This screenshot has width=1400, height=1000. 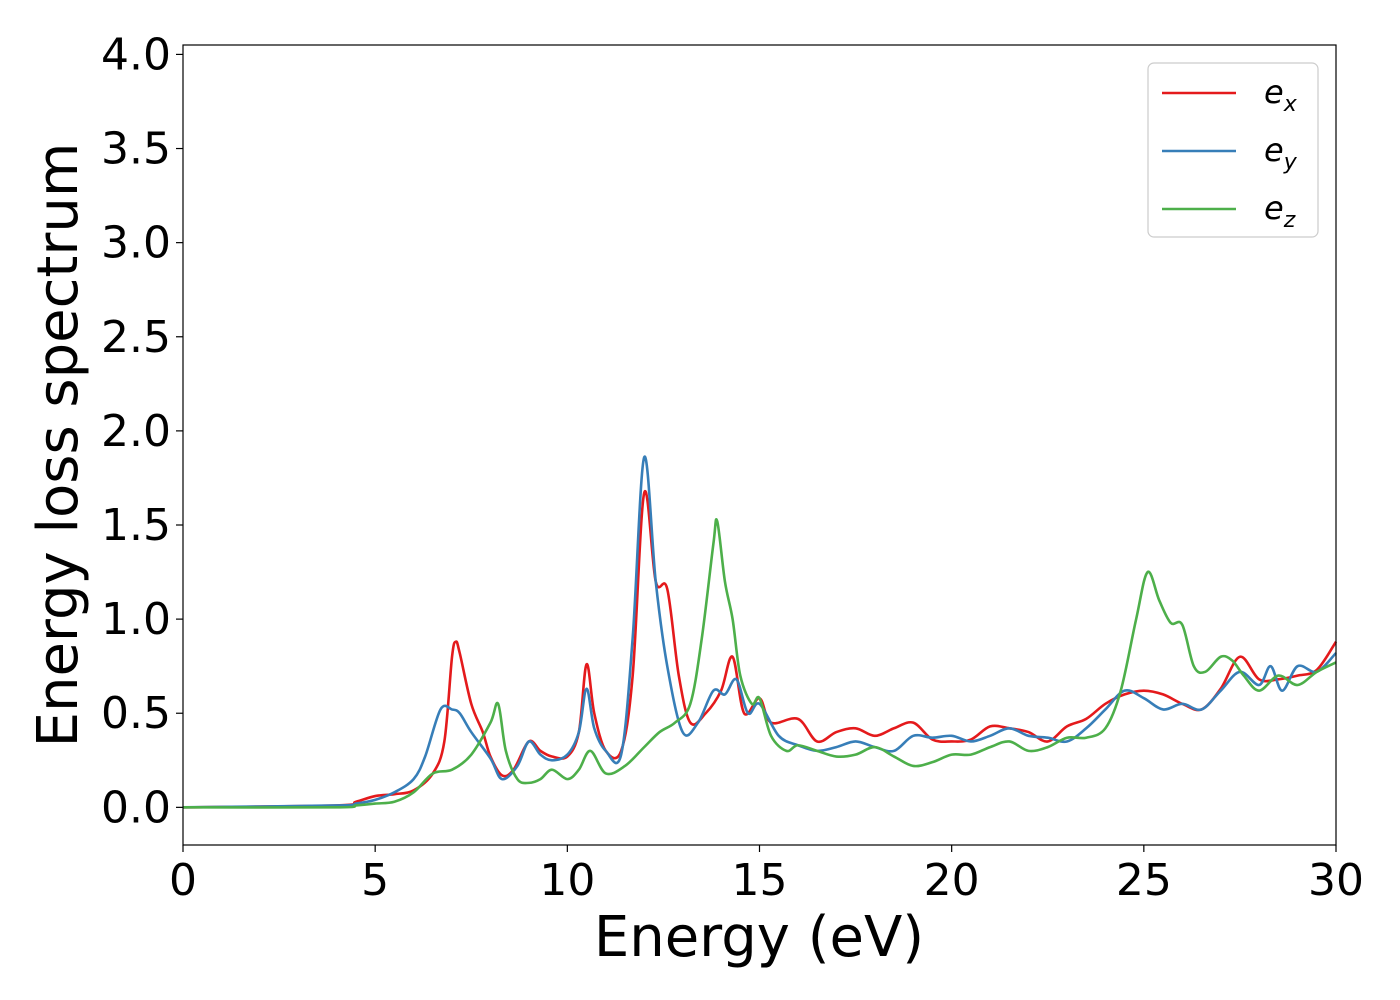 I want to click on x-tick-label: 20, so click(x=952, y=880).